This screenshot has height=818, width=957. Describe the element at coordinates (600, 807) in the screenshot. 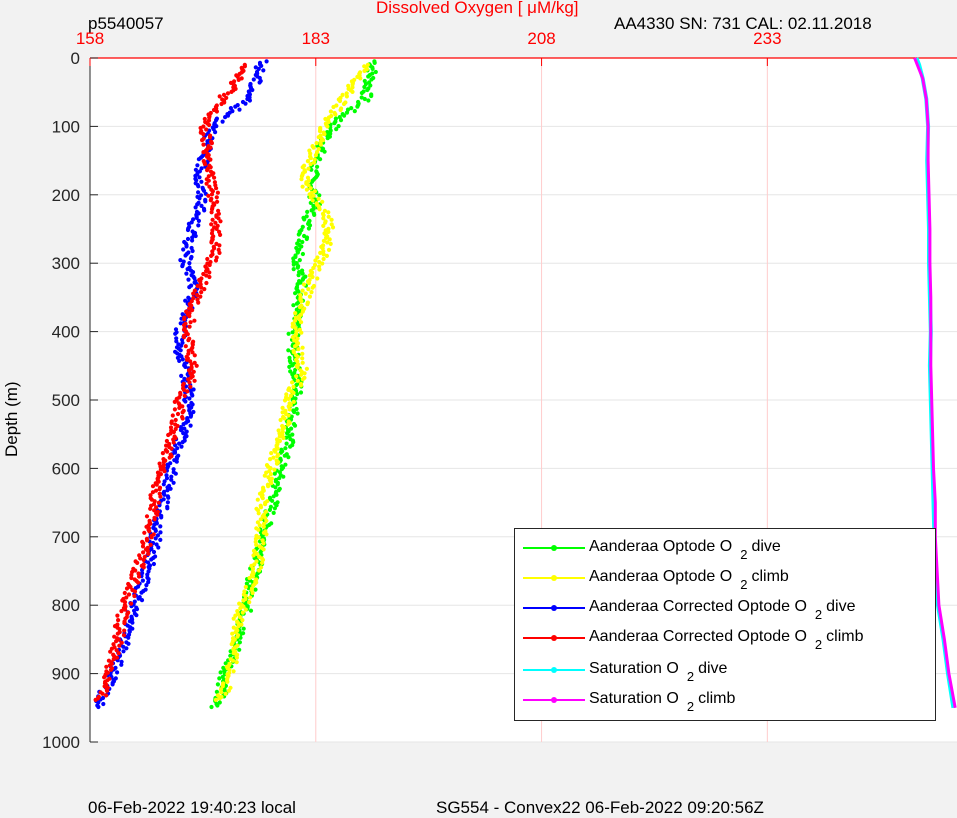

I see `footer-mission: SG554 - Convex22 06-Feb-2022 09:20:56Z` at that location.